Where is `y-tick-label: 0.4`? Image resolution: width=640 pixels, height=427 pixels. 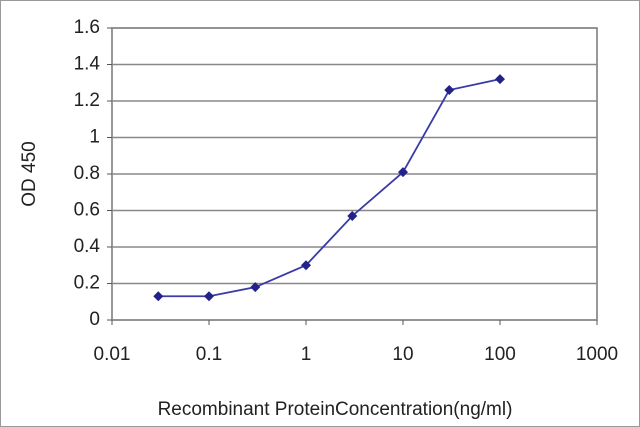 y-tick-label: 0.4 is located at coordinates (87, 246).